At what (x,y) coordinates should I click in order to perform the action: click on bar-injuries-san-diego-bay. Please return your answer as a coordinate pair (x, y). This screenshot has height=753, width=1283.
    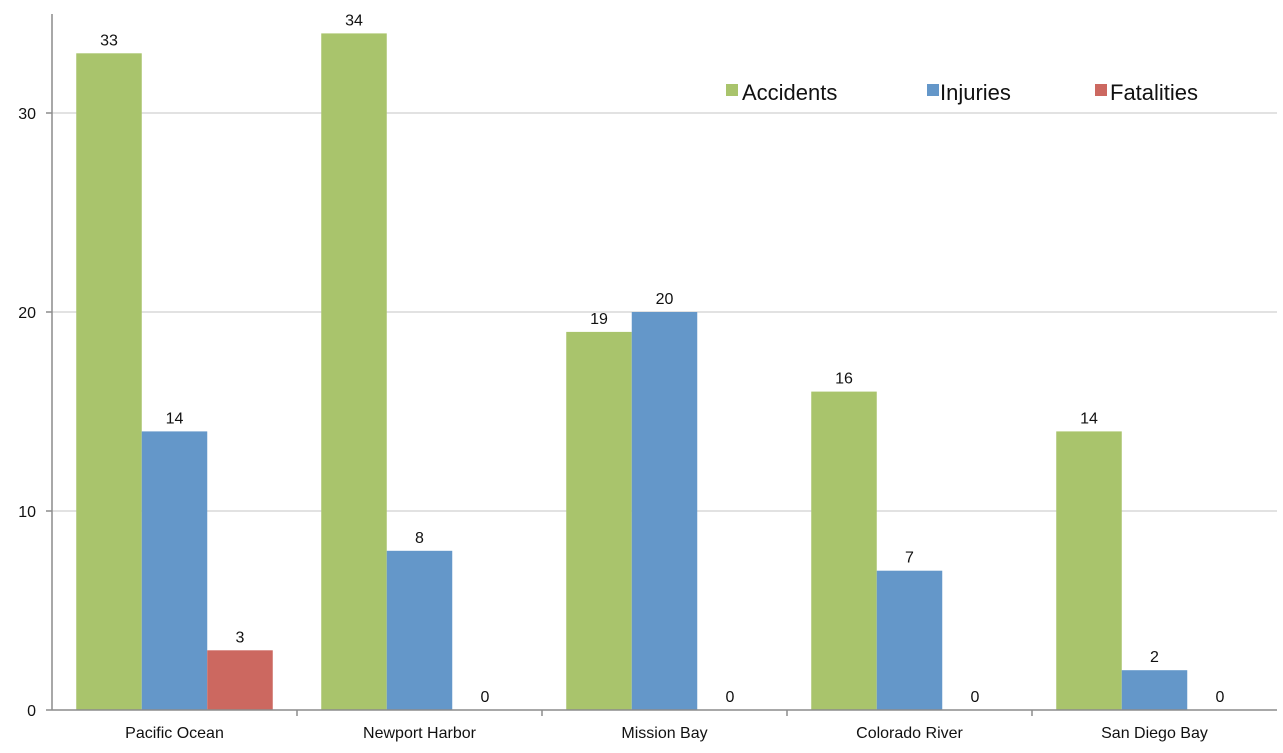
    Looking at the image, I should click on (1154, 690).